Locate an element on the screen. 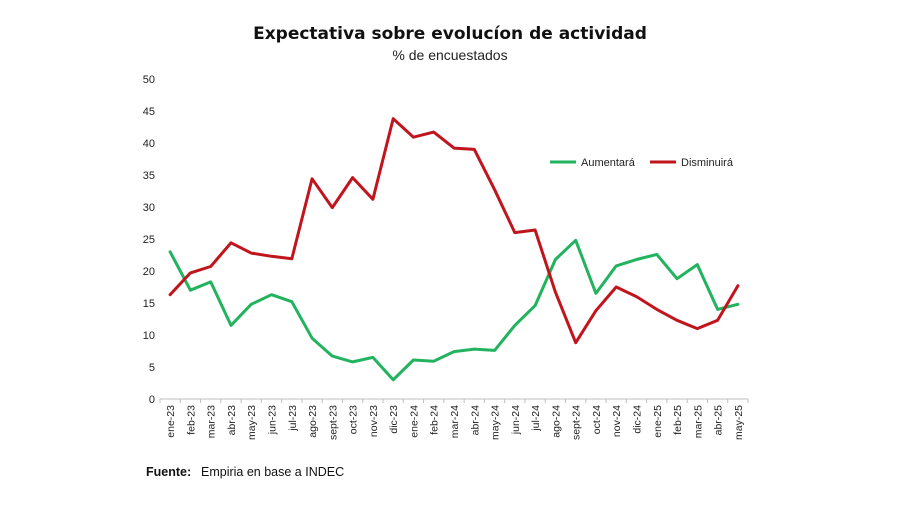 The height and width of the screenshot is (505, 900). x-tick-label: may-23 is located at coordinates (252, 422).